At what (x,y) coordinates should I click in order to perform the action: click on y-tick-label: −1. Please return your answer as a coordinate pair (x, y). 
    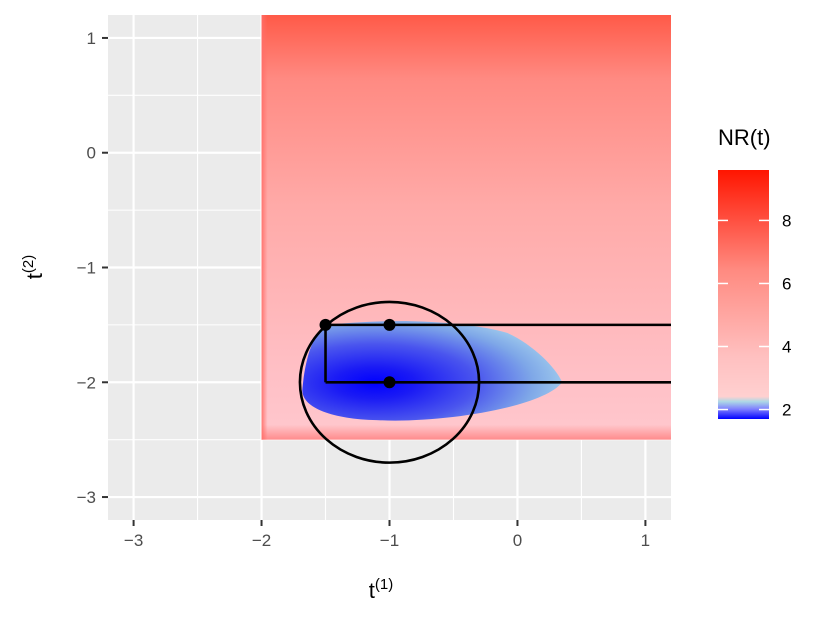
    Looking at the image, I should click on (86, 268).